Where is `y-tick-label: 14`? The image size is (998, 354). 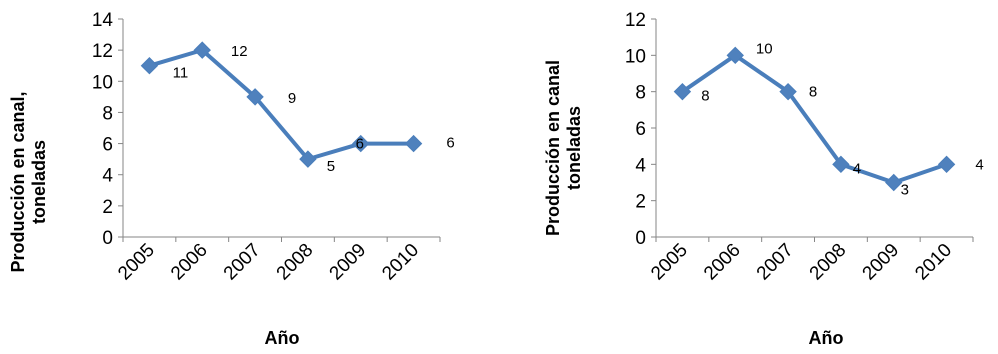
y-tick-label: 14 is located at coordinates (103, 20).